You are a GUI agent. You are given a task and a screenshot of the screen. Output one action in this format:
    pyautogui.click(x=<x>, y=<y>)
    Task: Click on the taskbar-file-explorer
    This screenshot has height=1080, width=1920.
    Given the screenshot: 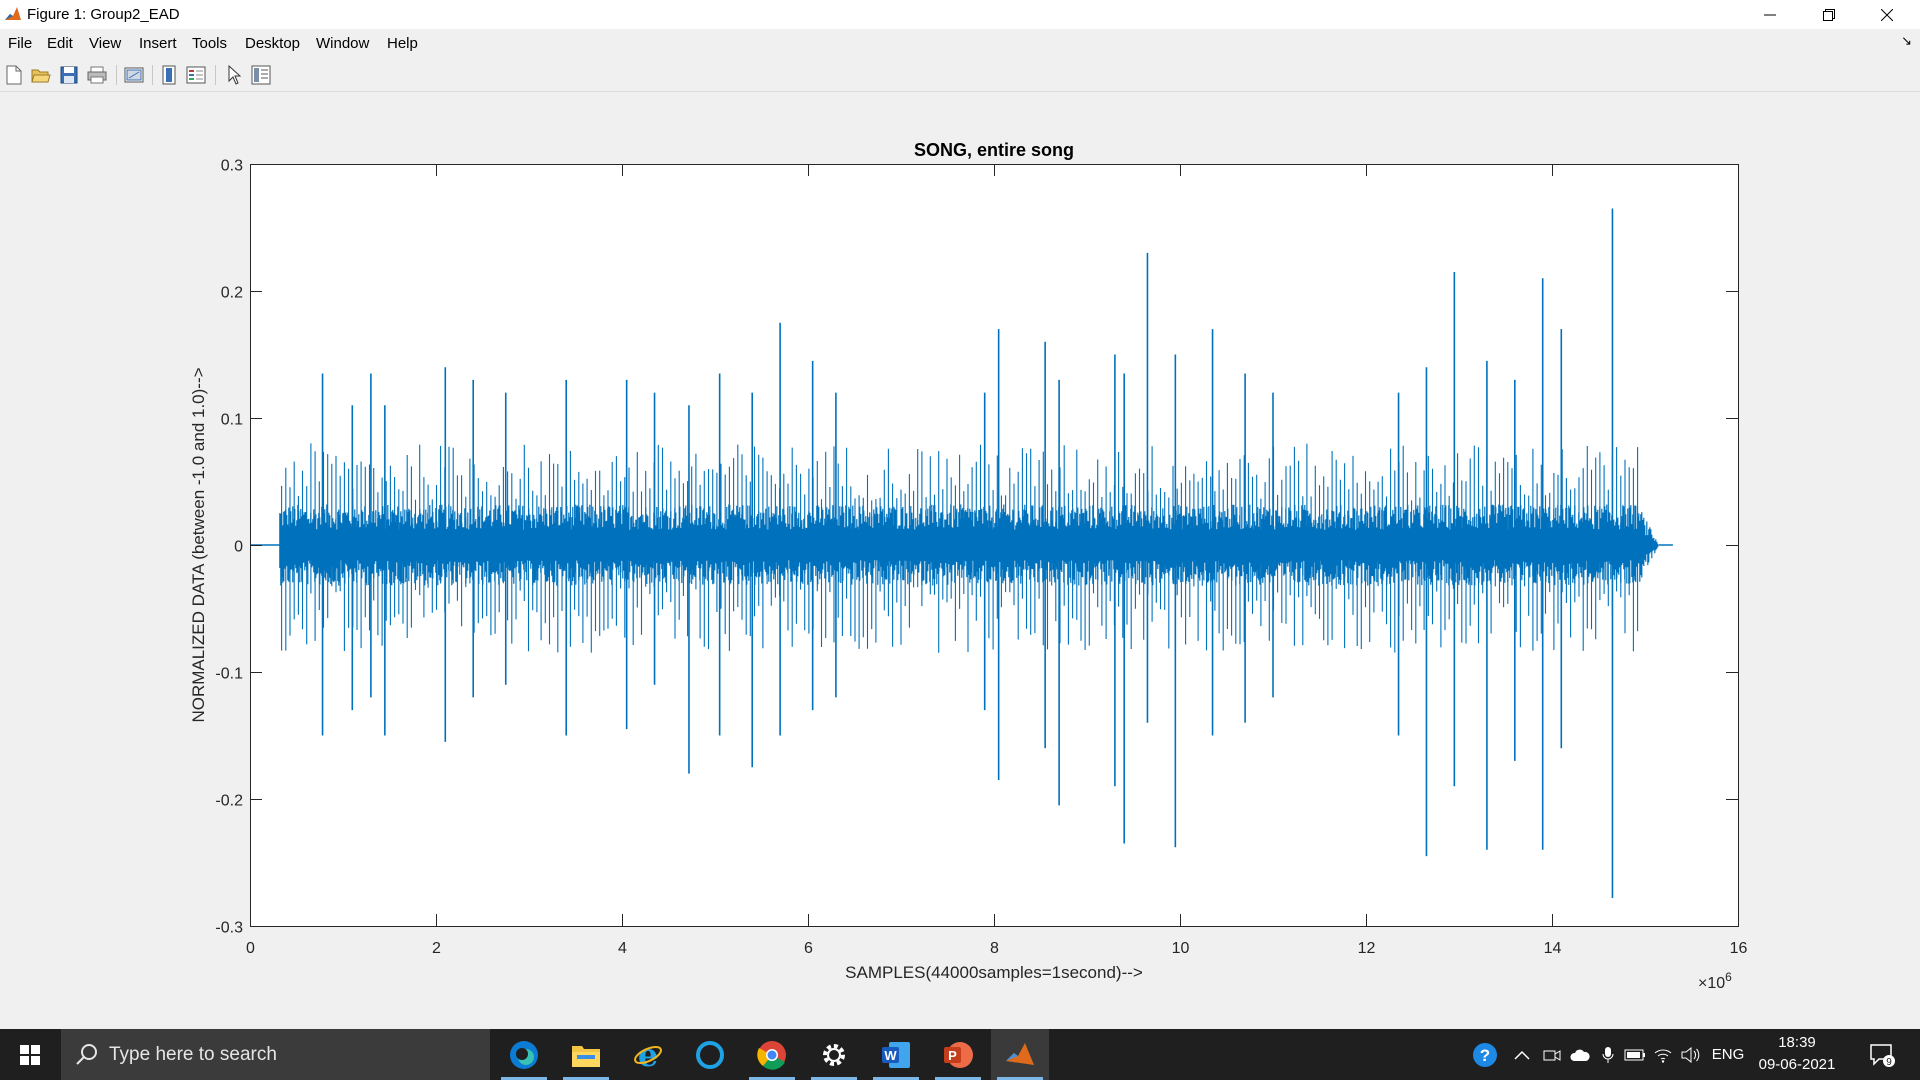 What is the action you would take?
    pyautogui.click(x=586, y=1054)
    